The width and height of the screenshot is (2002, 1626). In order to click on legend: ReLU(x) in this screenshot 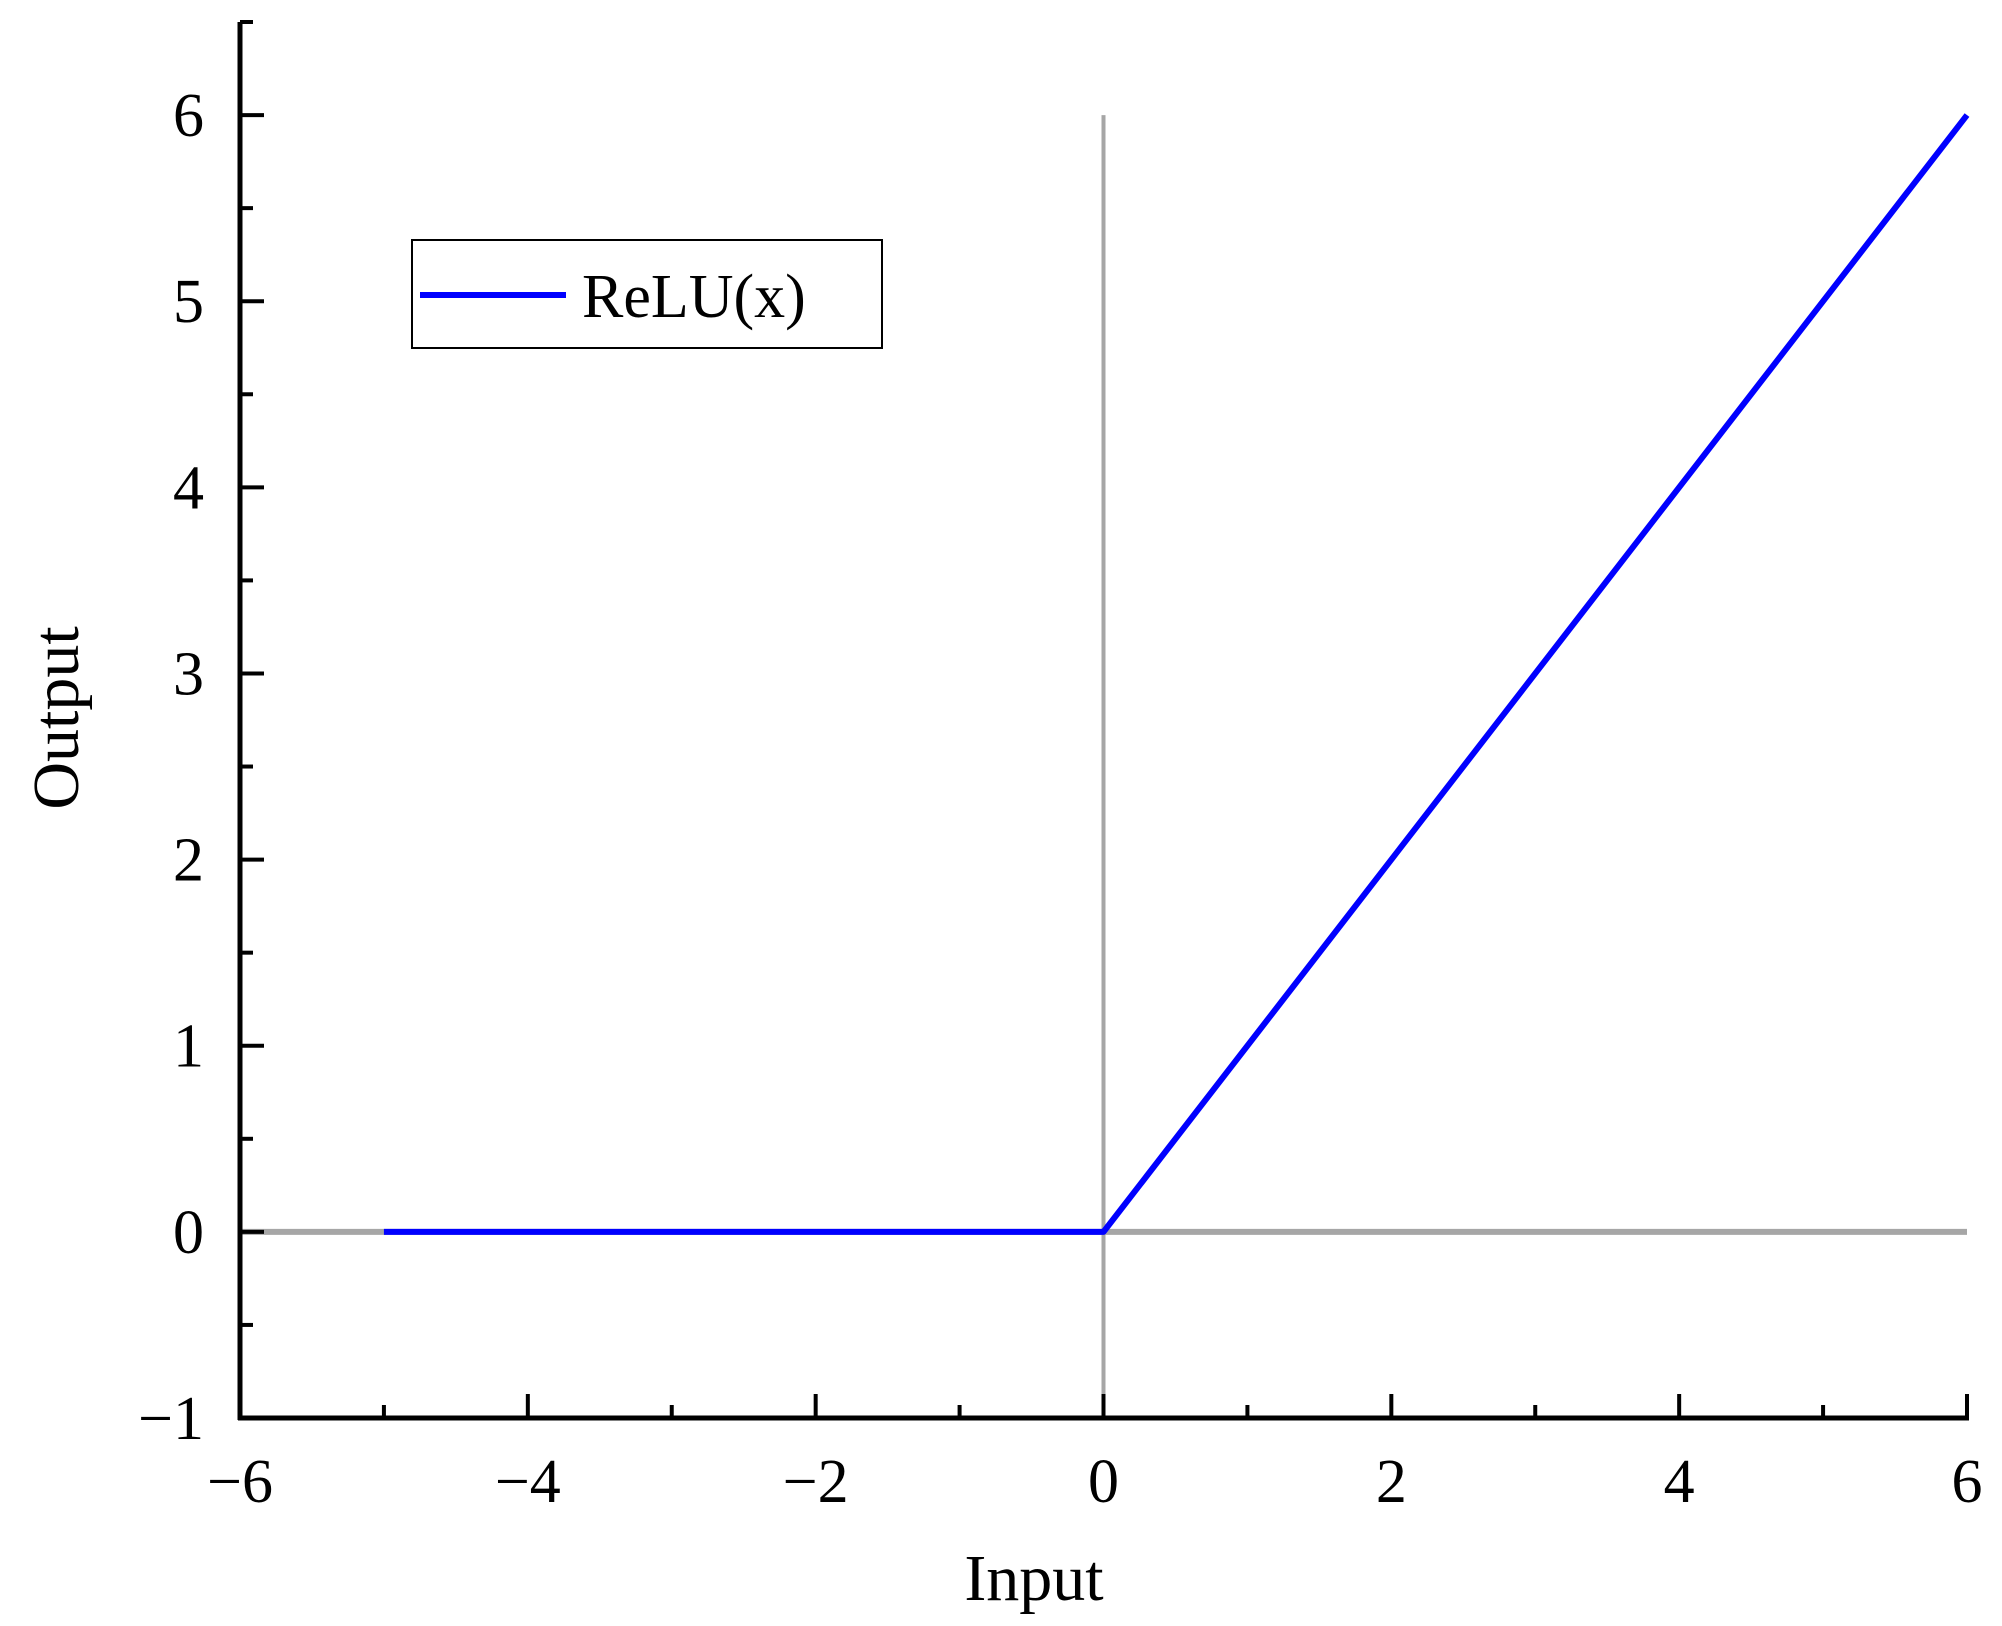, I will do `click(647, 294)`.